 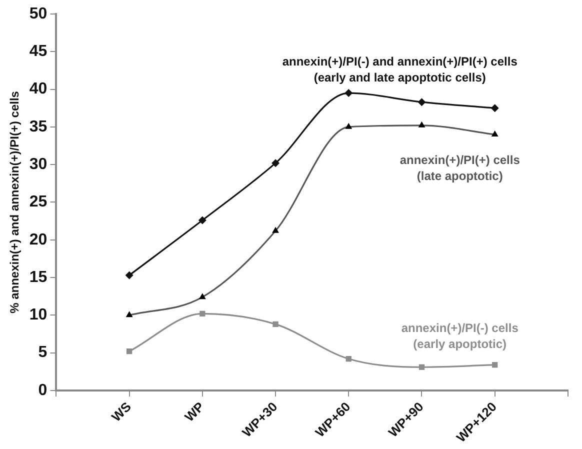 What do you see at coordinates (38, 51) in the screenshot?
I see `y-tick-label: 45` at bounding box center [38, 51].